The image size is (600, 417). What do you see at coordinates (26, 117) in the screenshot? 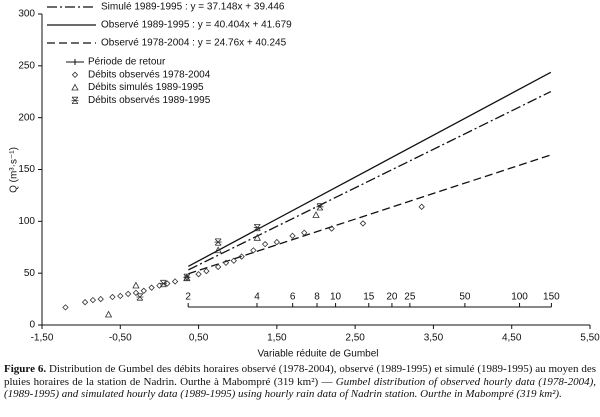
I see `y-tick-label: 200` at bounding box center [26, 117].